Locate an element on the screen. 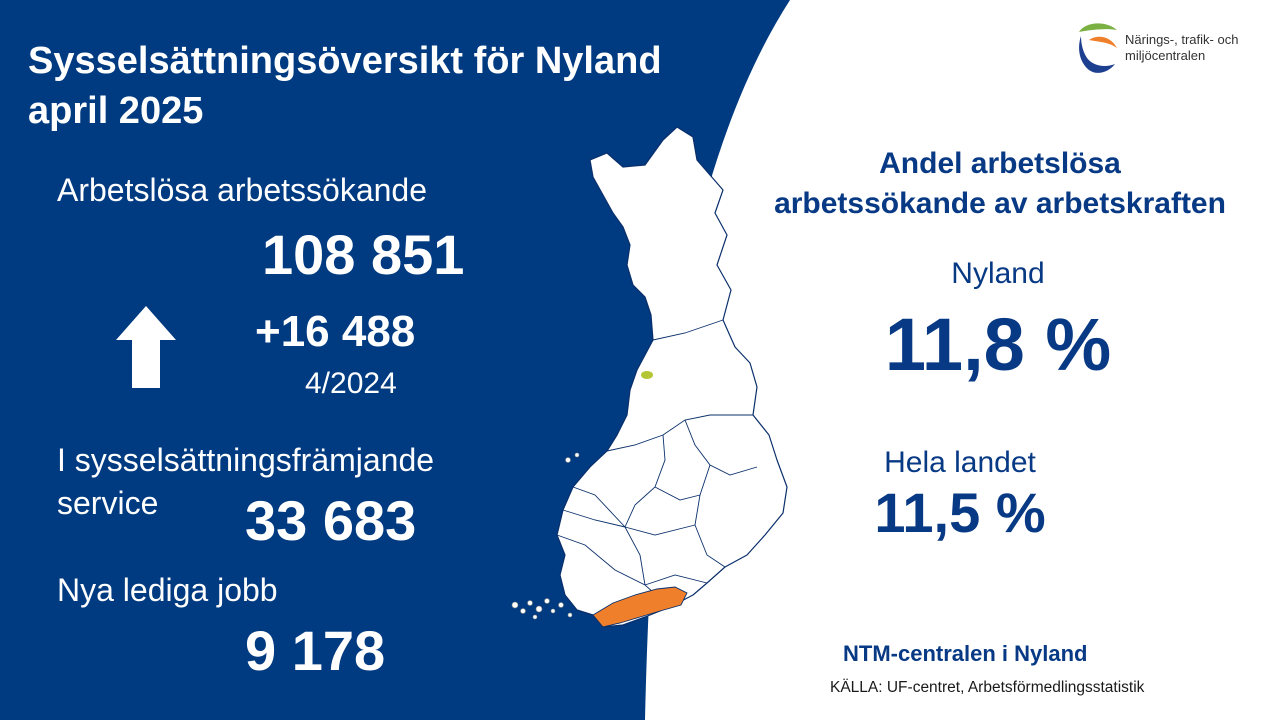 The height and width of the screenshot is (720, 1280). services-value: 33 683 is located at coordinates (331, 520).